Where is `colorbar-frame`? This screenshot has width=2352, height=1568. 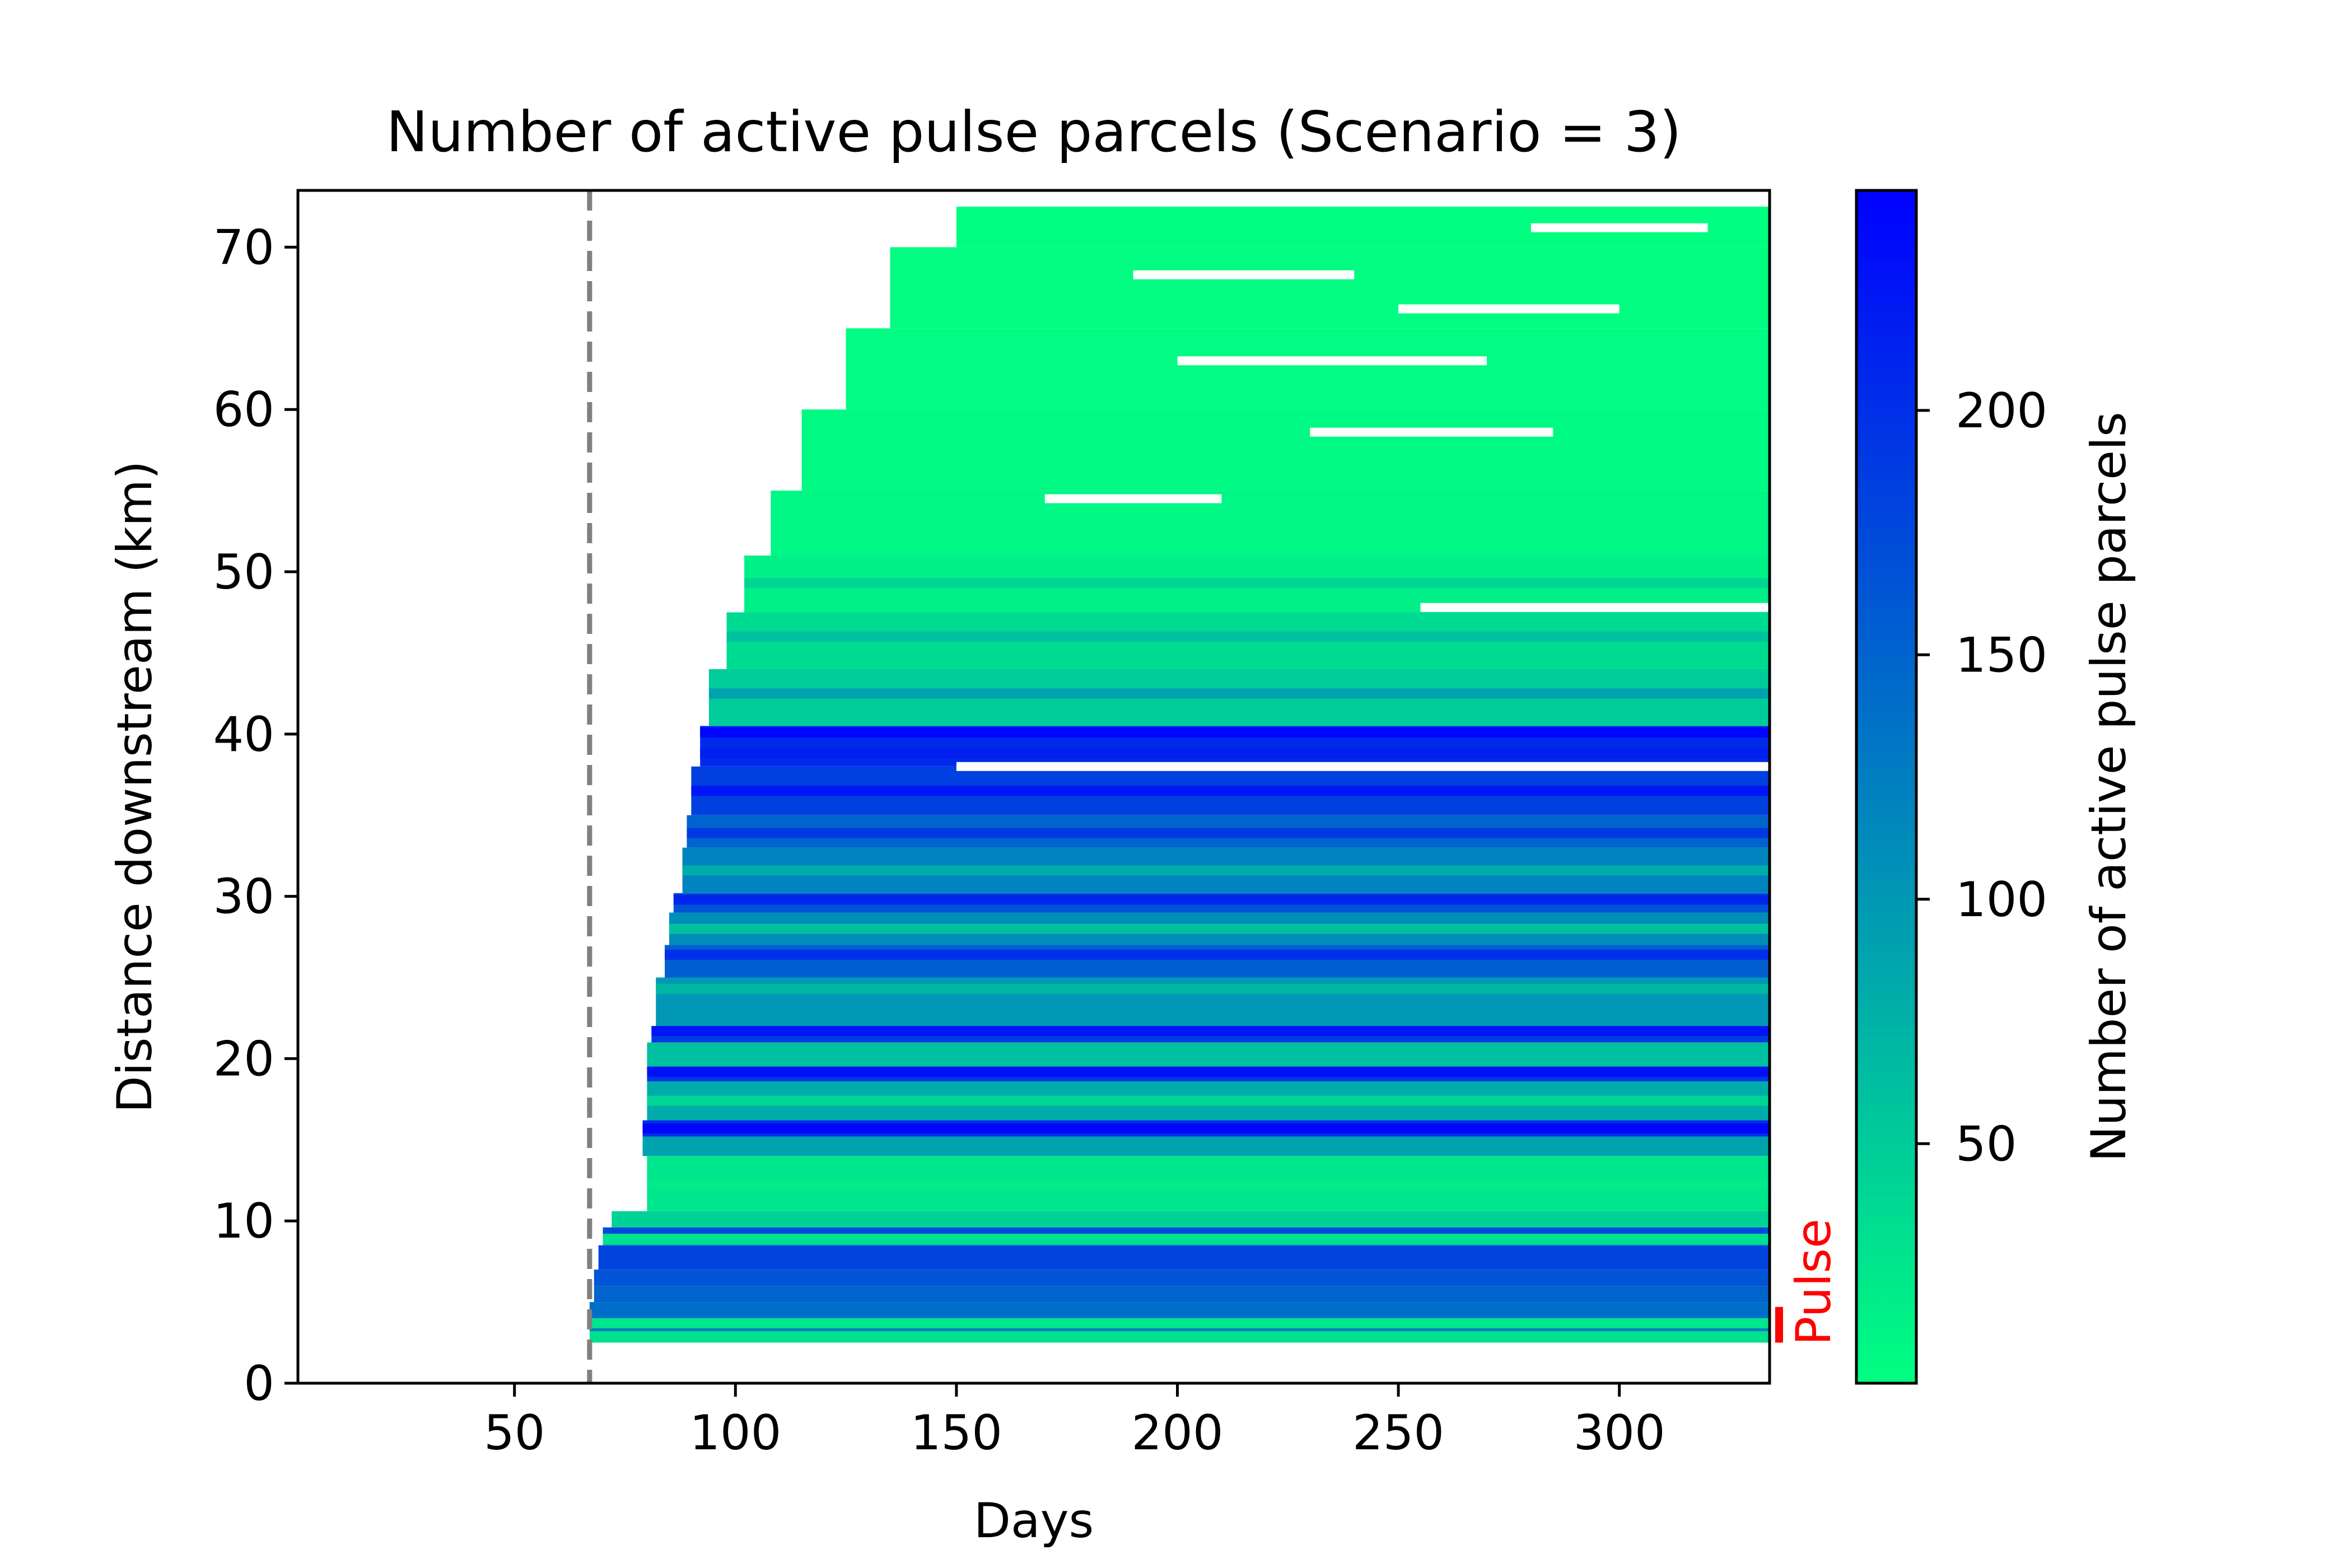
colorbar-frame is located at coordinates (1887, 787).